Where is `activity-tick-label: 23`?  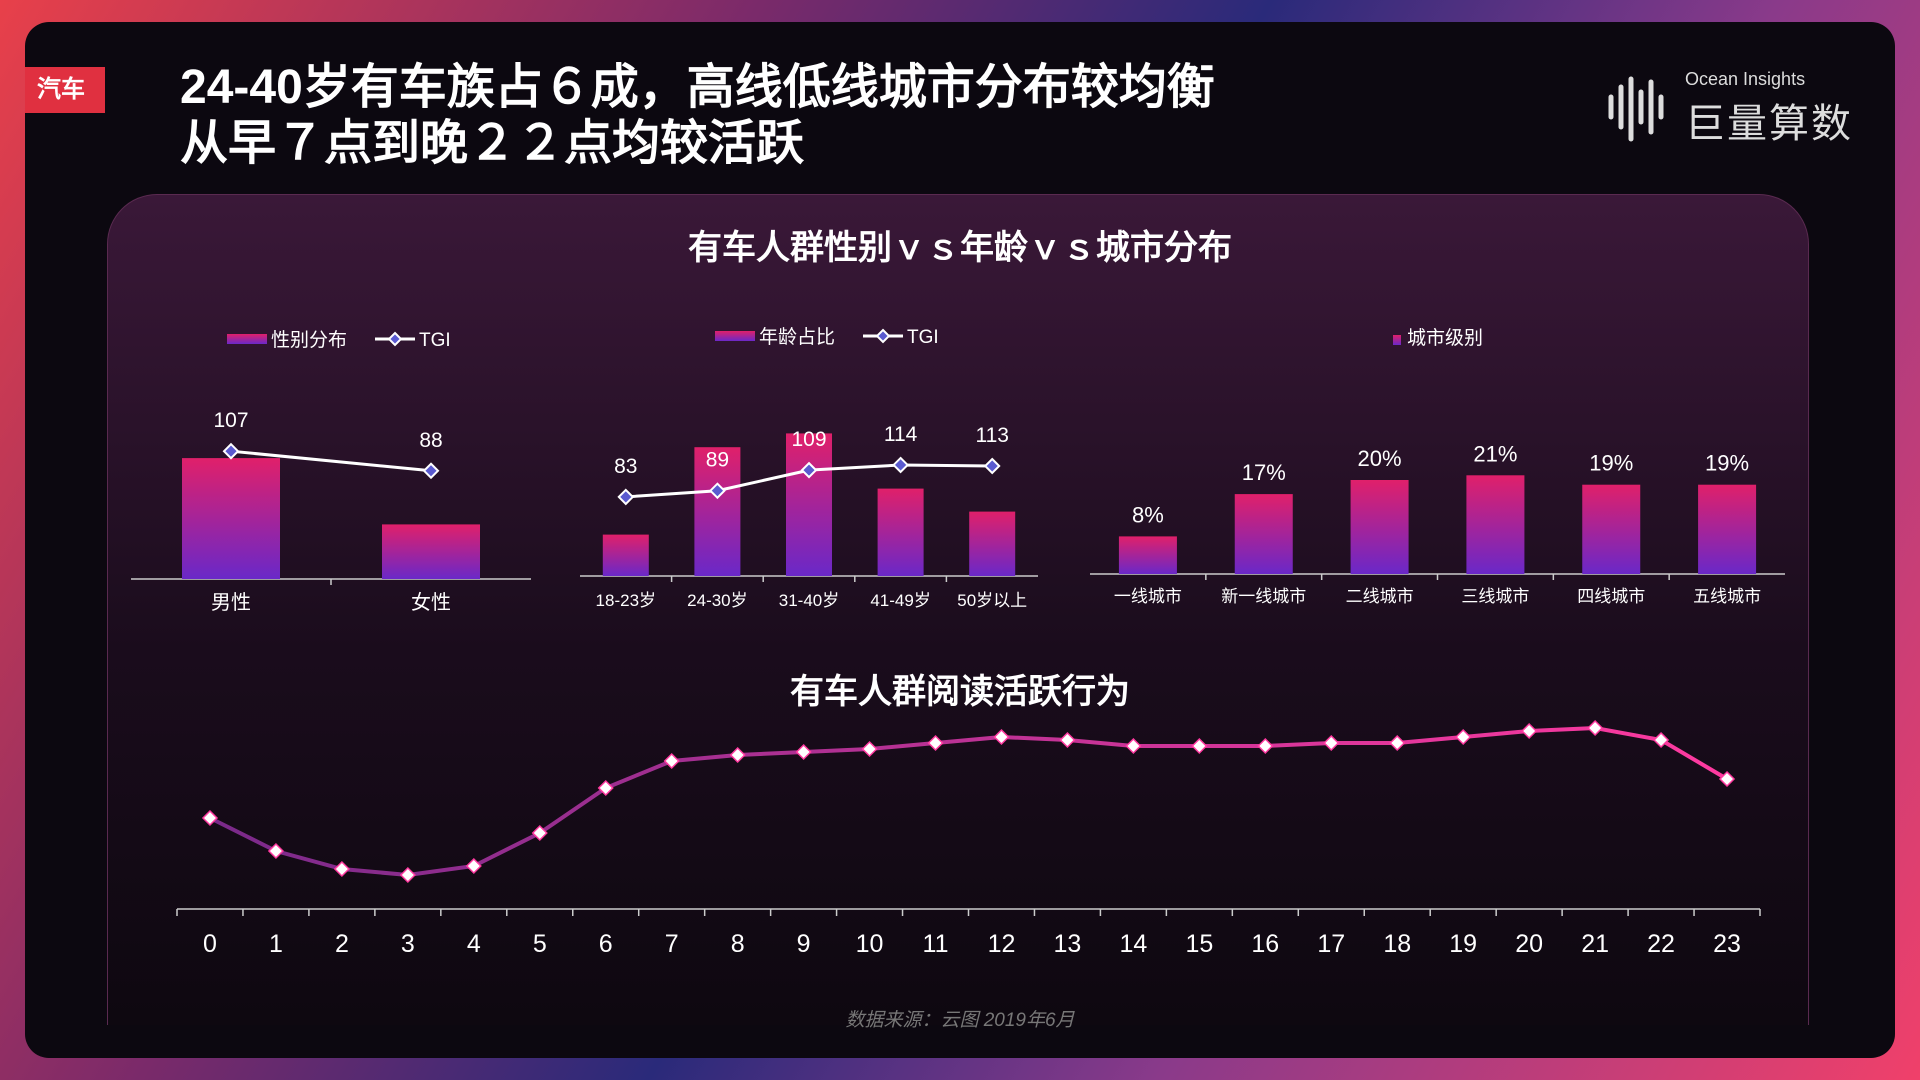
activity-tick-label: 23 is located at coordinates (1727, 944).